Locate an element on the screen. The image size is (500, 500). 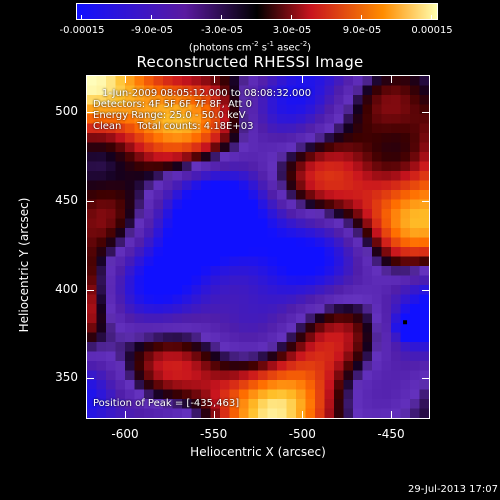
colorbar-tick-label: -9.0e-05 is located at coordinates (152, 30).